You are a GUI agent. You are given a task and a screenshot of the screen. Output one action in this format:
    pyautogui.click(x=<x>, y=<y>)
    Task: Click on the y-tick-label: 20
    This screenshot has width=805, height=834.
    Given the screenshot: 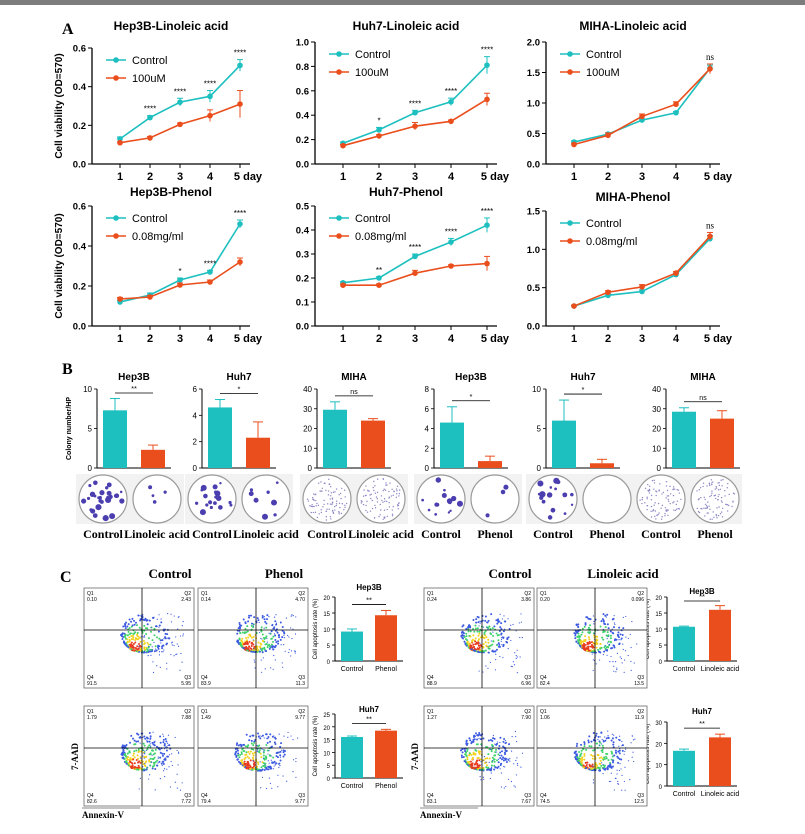 What is the action you would take?
    pyautogui.click(x=658, y=599)
    